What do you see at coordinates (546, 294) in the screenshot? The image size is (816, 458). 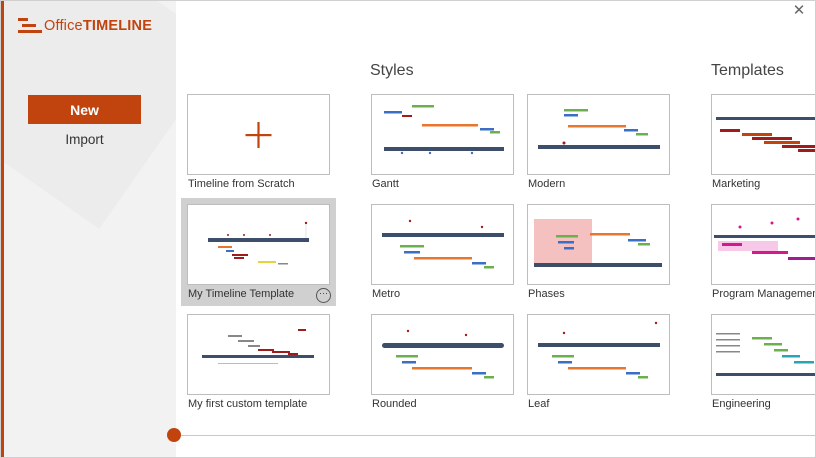 I see `tile-label: Phases` at bounding box center [546, 294].